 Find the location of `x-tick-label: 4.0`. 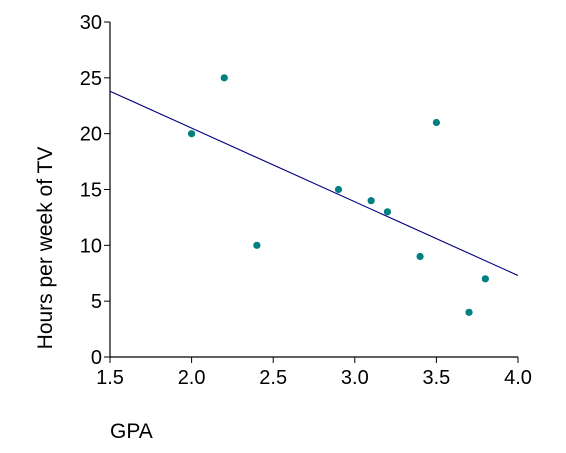

x-tick-label: 4.0 is located at coordinates (518, 378).